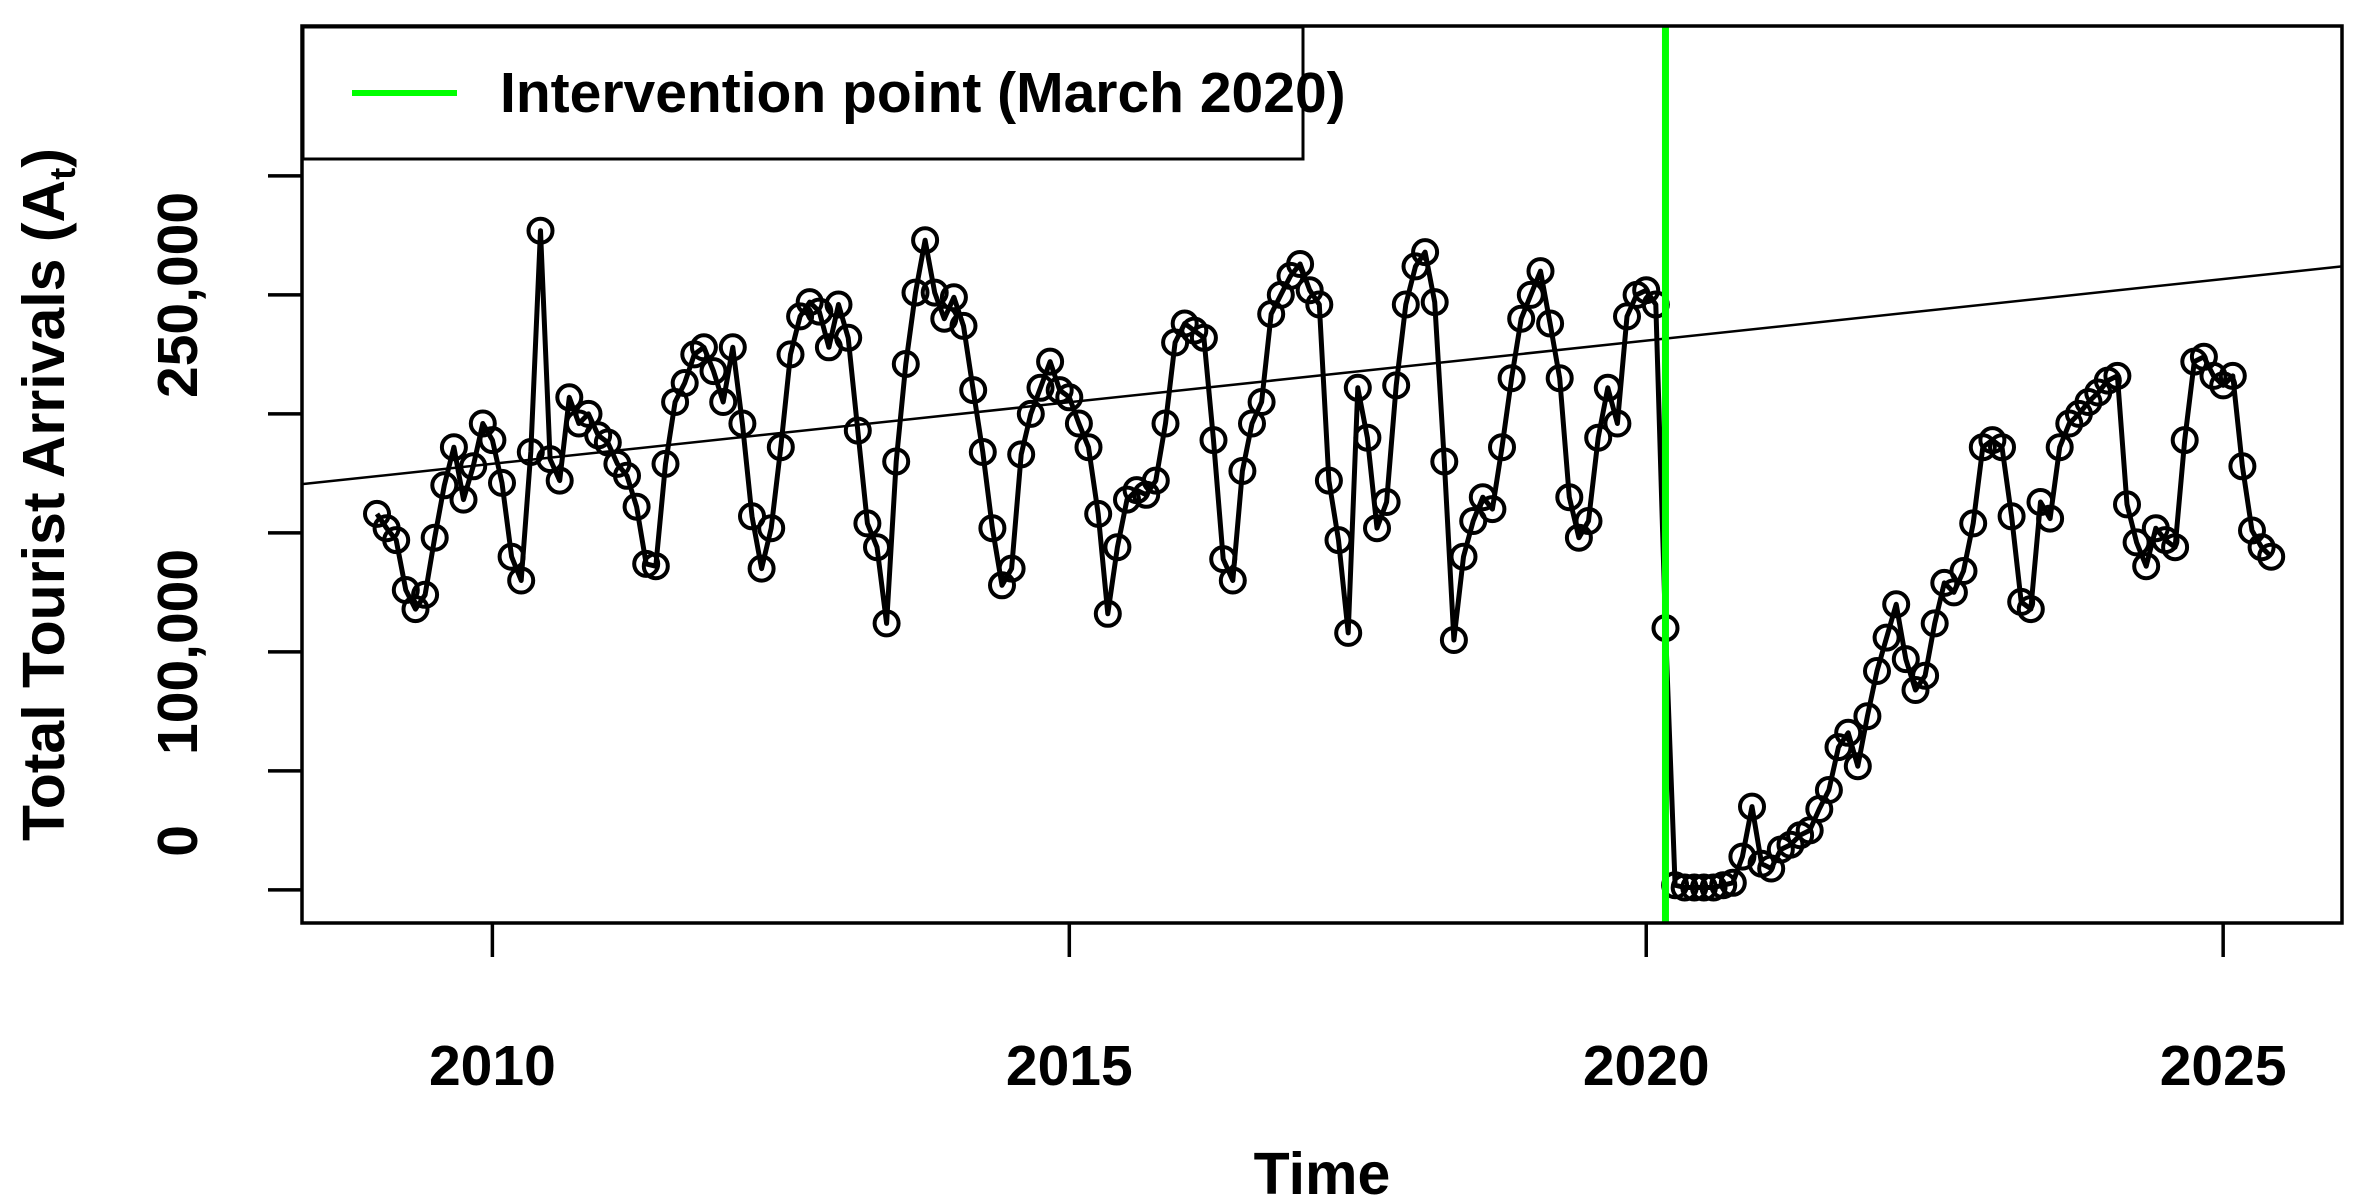 The height and width of the screenshot is (1201, 2361). I want to click on legend-label: Intervention point (March 2020), so click(923, 93).